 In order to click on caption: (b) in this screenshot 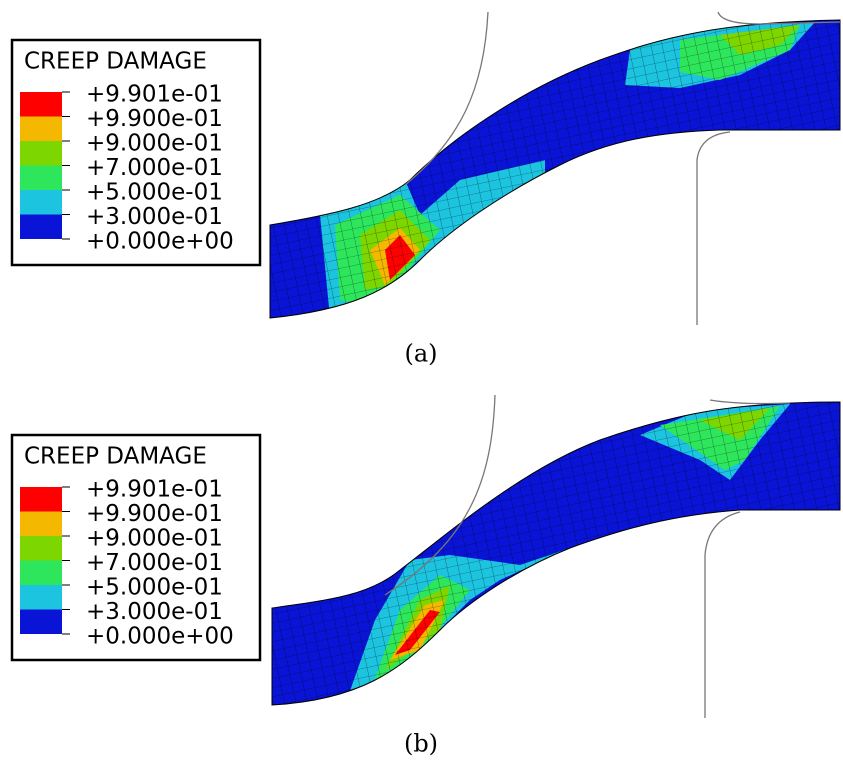, I will do `click(421, 744)`.